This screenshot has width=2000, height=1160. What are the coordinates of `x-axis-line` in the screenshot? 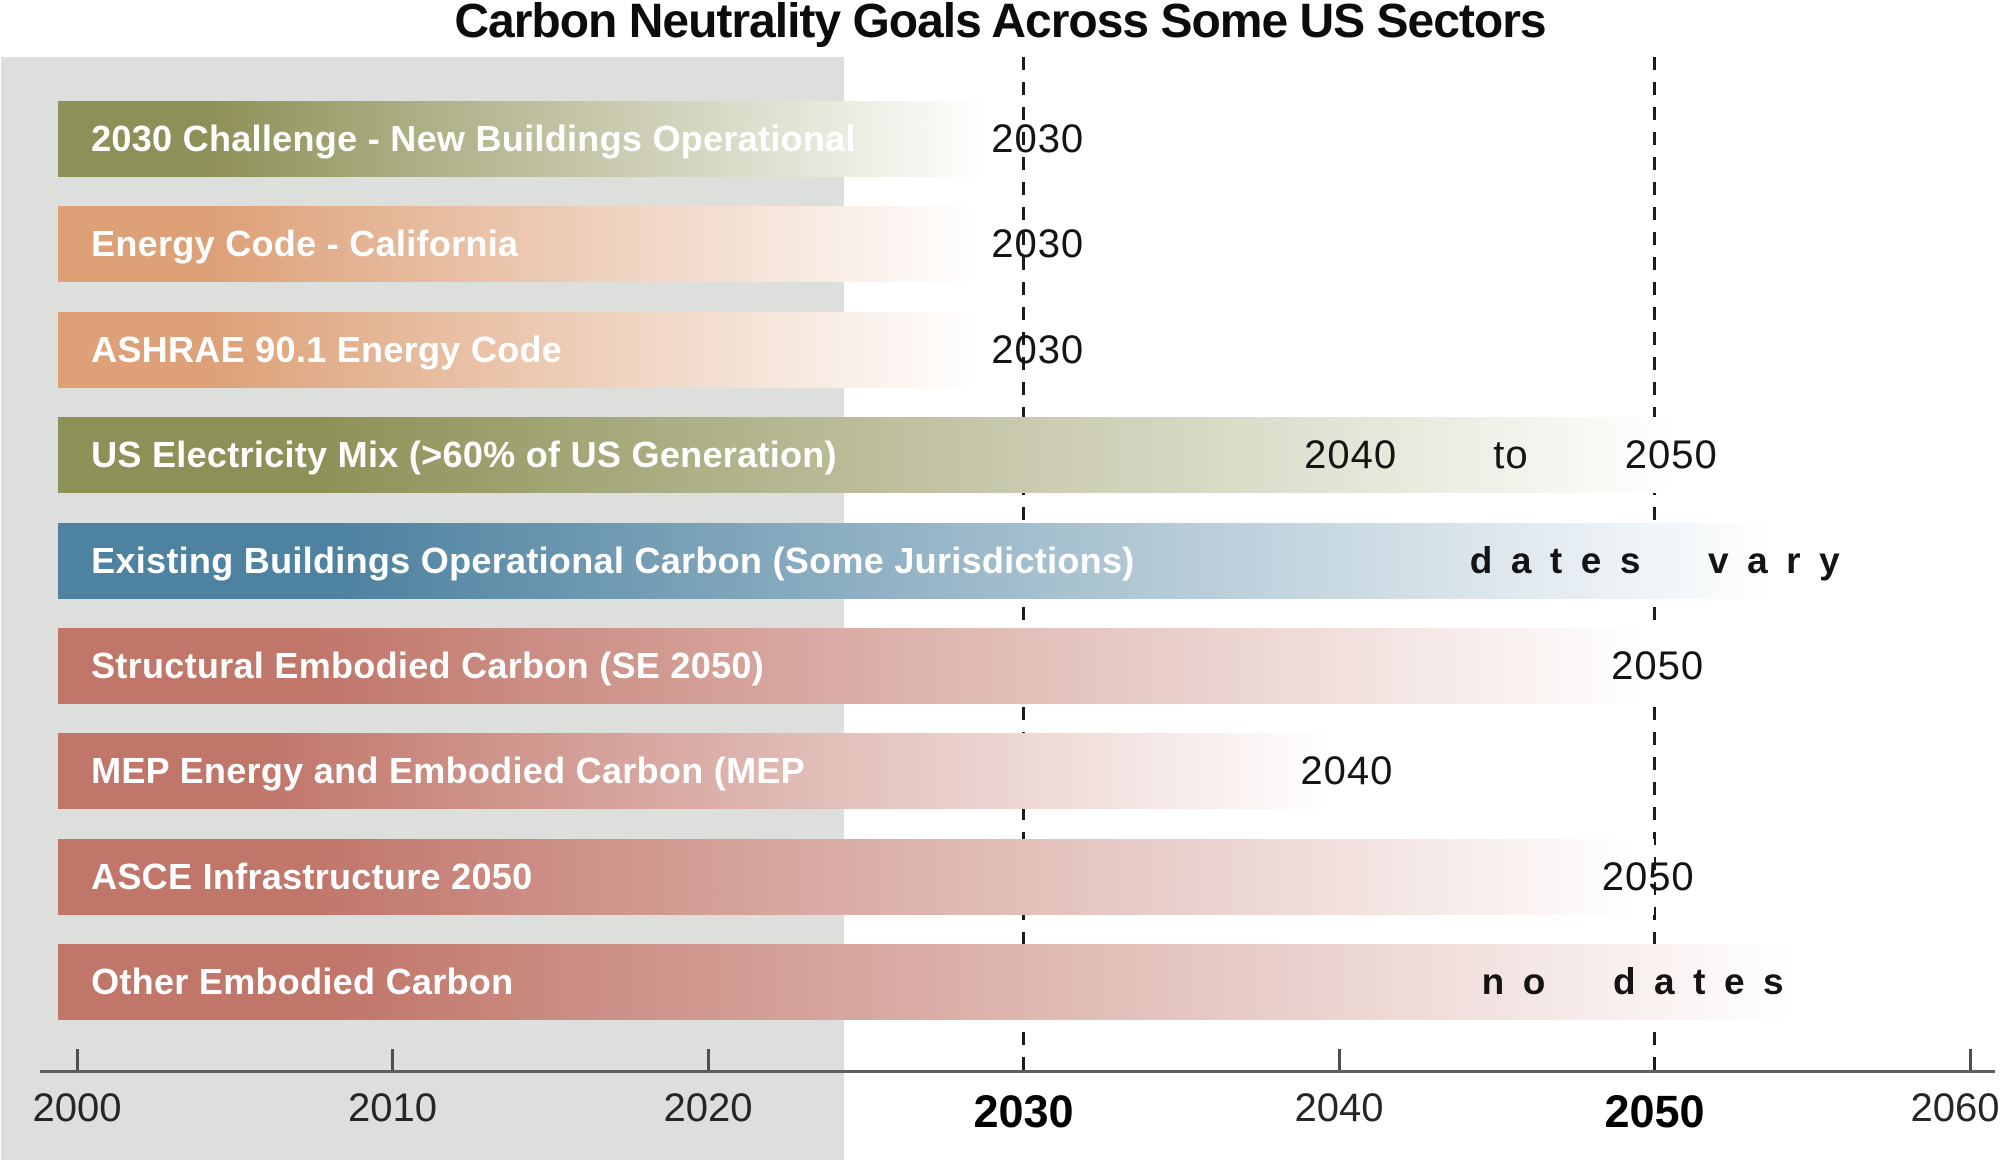 It's located at (1017, 1071).